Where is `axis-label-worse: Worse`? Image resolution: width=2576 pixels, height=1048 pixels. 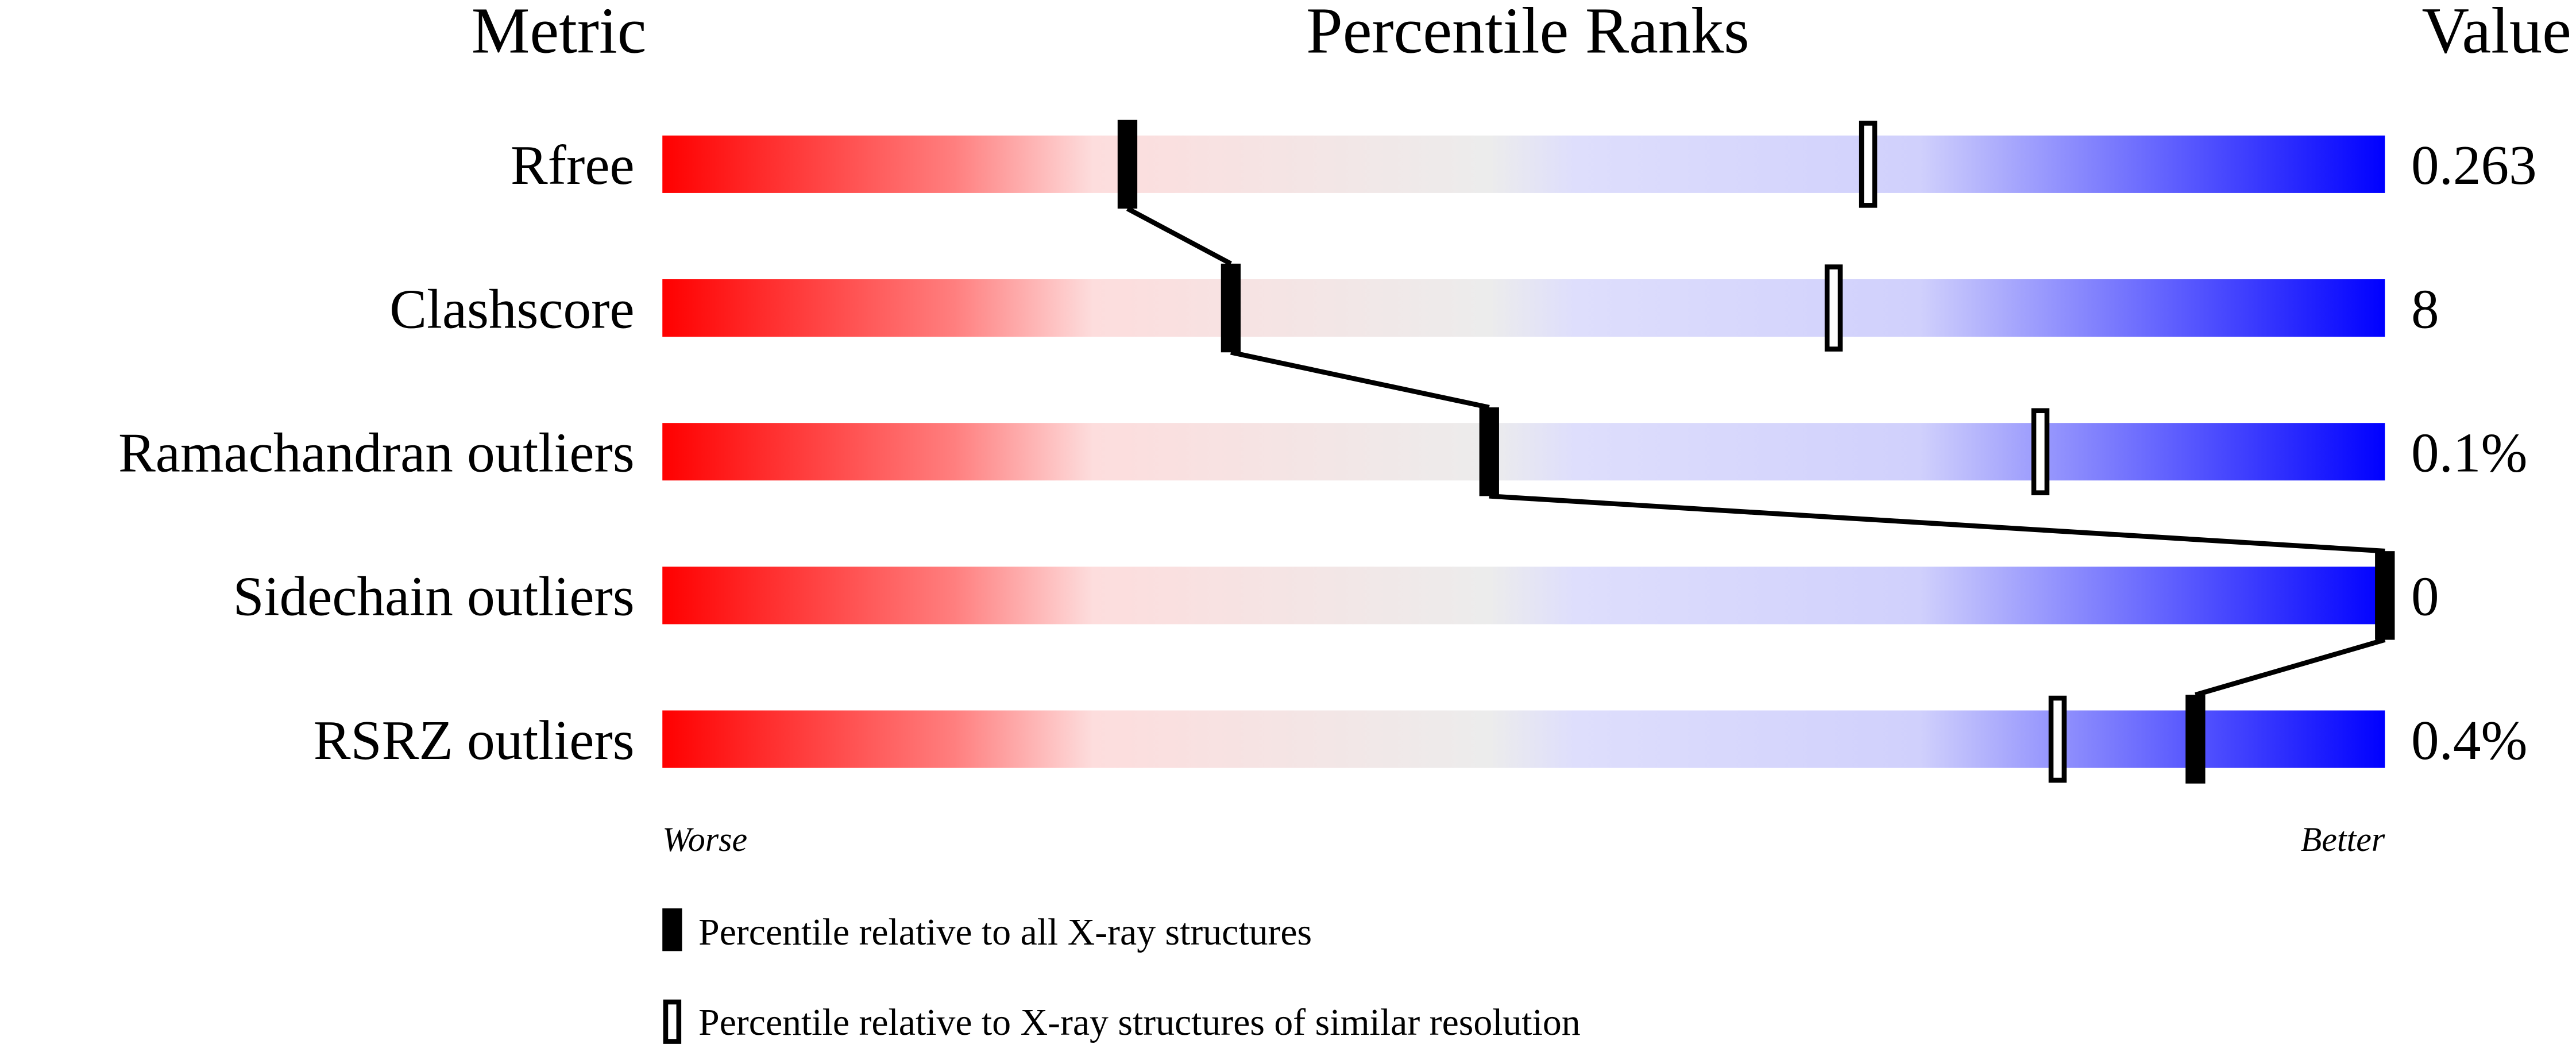
axis-label-worse: Worse is located at coordinates (704, 839).